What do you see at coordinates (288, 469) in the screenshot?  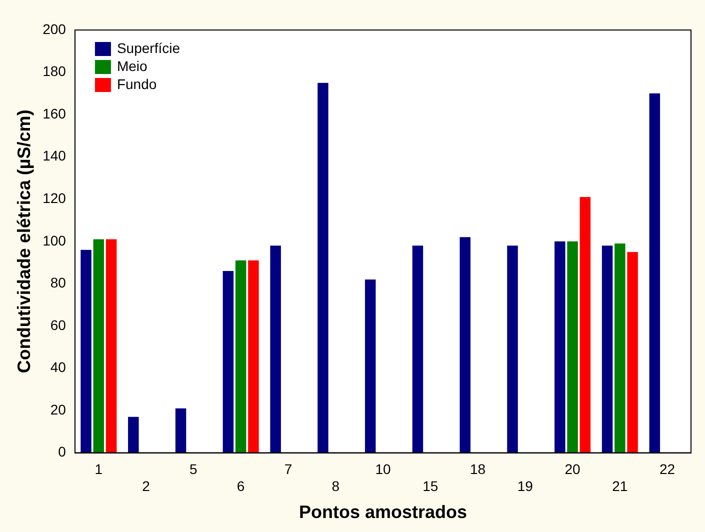 I see `x-tick-label: 7` at bounding box center [288, 469].